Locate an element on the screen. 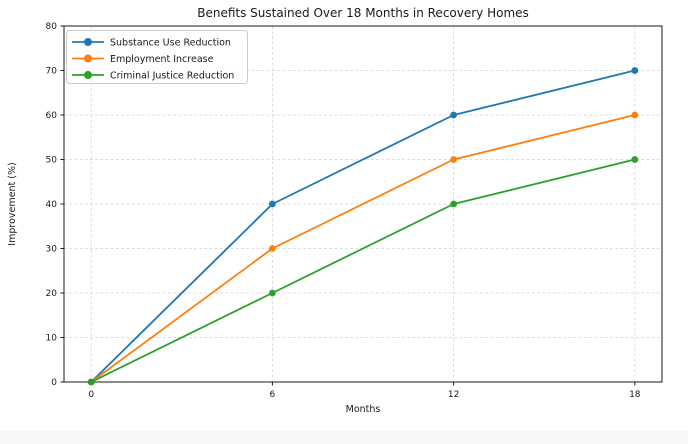  legend-label: Criminal Justice Reduction is located at coordinates (172, 76).